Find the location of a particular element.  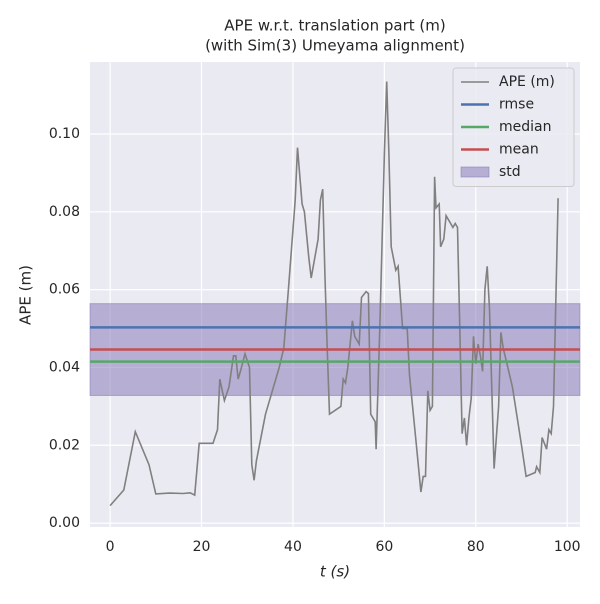

y-tick-label: 0.02 is located at coordinates (64, 445).